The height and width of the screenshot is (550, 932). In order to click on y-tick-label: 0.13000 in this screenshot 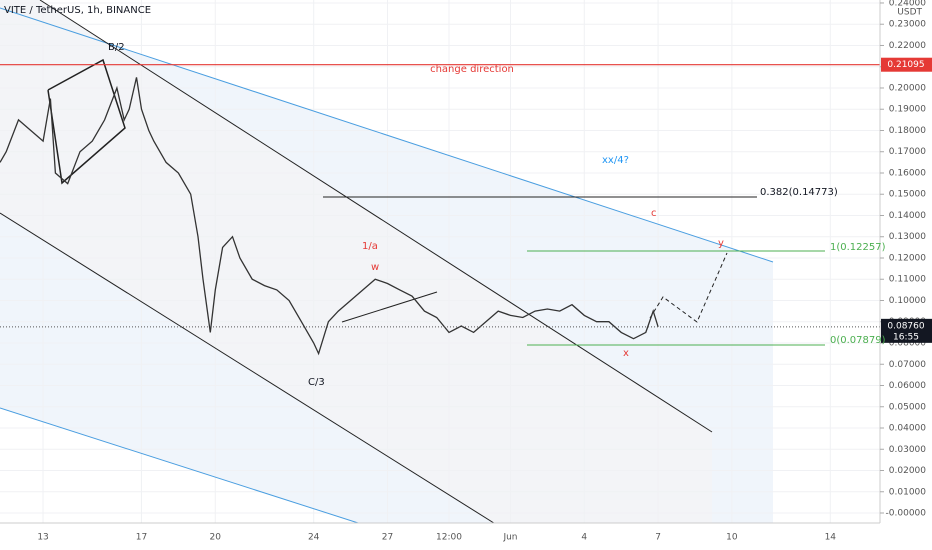, I will do `click(907, 237)`.